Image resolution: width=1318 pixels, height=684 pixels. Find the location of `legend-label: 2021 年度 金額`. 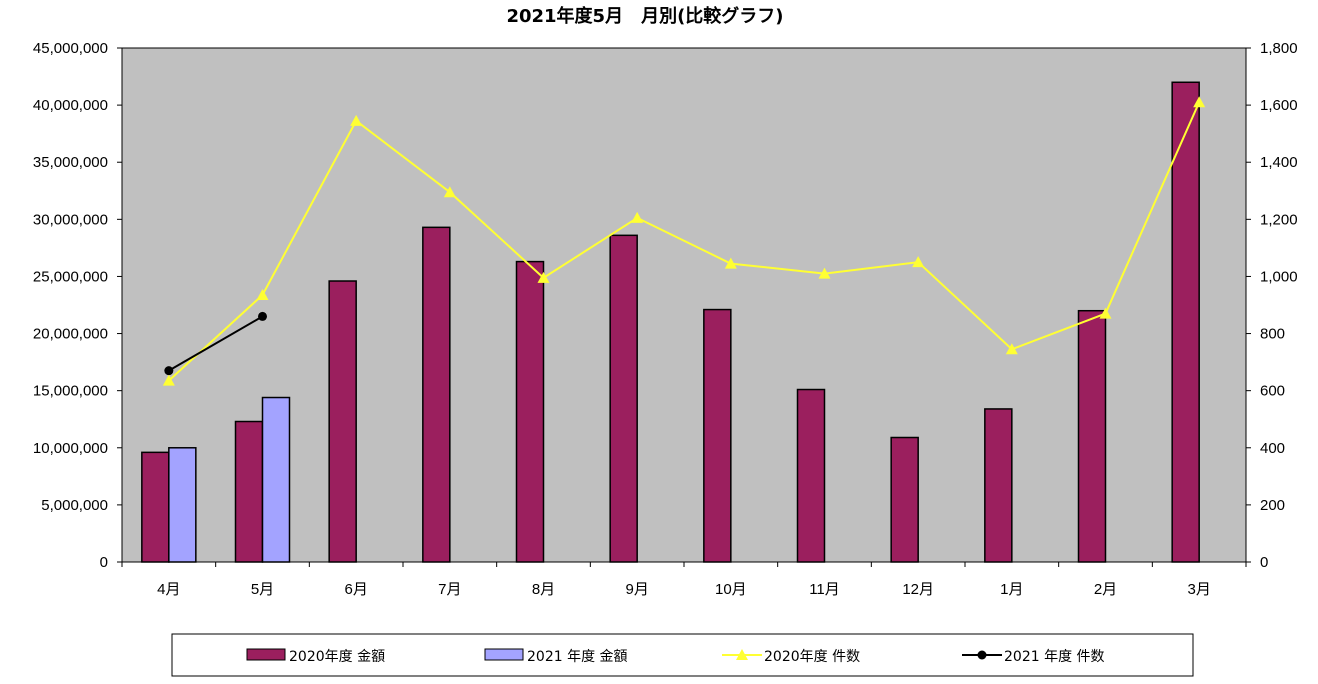

legend-label: 2021 年度 金額 is located at coordinates (577, 657).